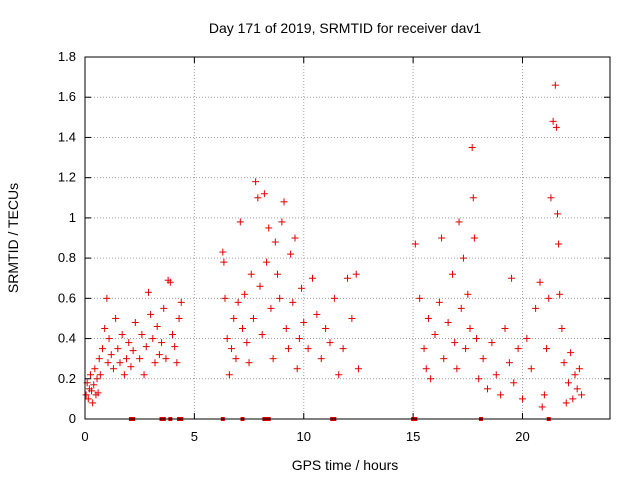 The width and height of the screenshot is (640, 480). What do you see at coordinates (67, 177) in the screenshot?
I see `y-tick-label: 1.2` at bounding box center [67, 177].